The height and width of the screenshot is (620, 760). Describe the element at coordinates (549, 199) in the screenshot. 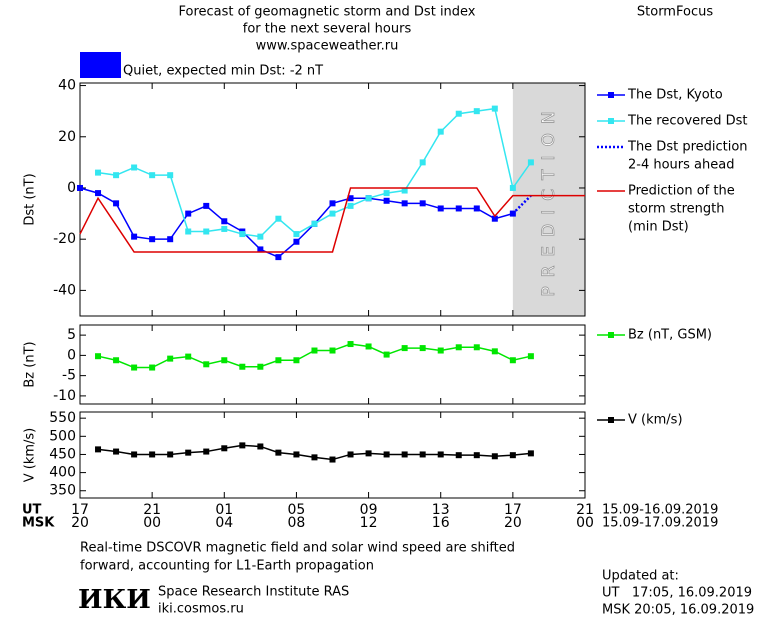

I see `prediction-label: PREDICTION` at that location.